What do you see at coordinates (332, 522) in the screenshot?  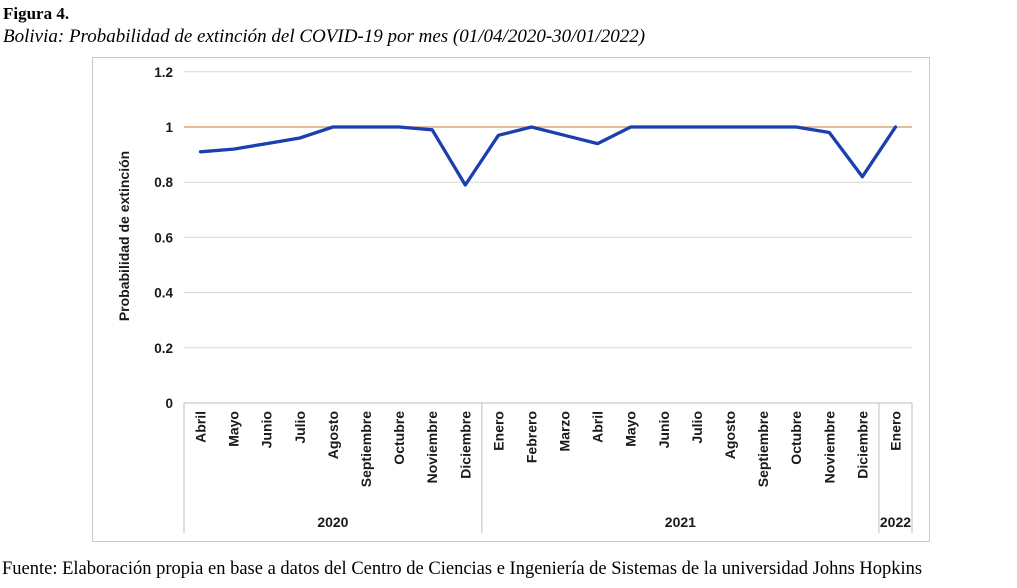 I see `year-label: 2020` at bounding box center [332, 522].